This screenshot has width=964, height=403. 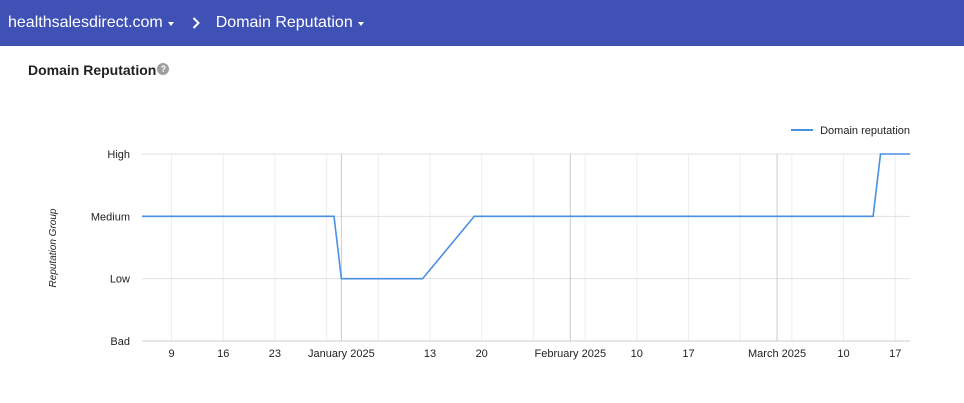 What do you see at coordinates (196, 23) in the screenshot?
I see `chevron-right-icon` at bounding box center [196, 23].